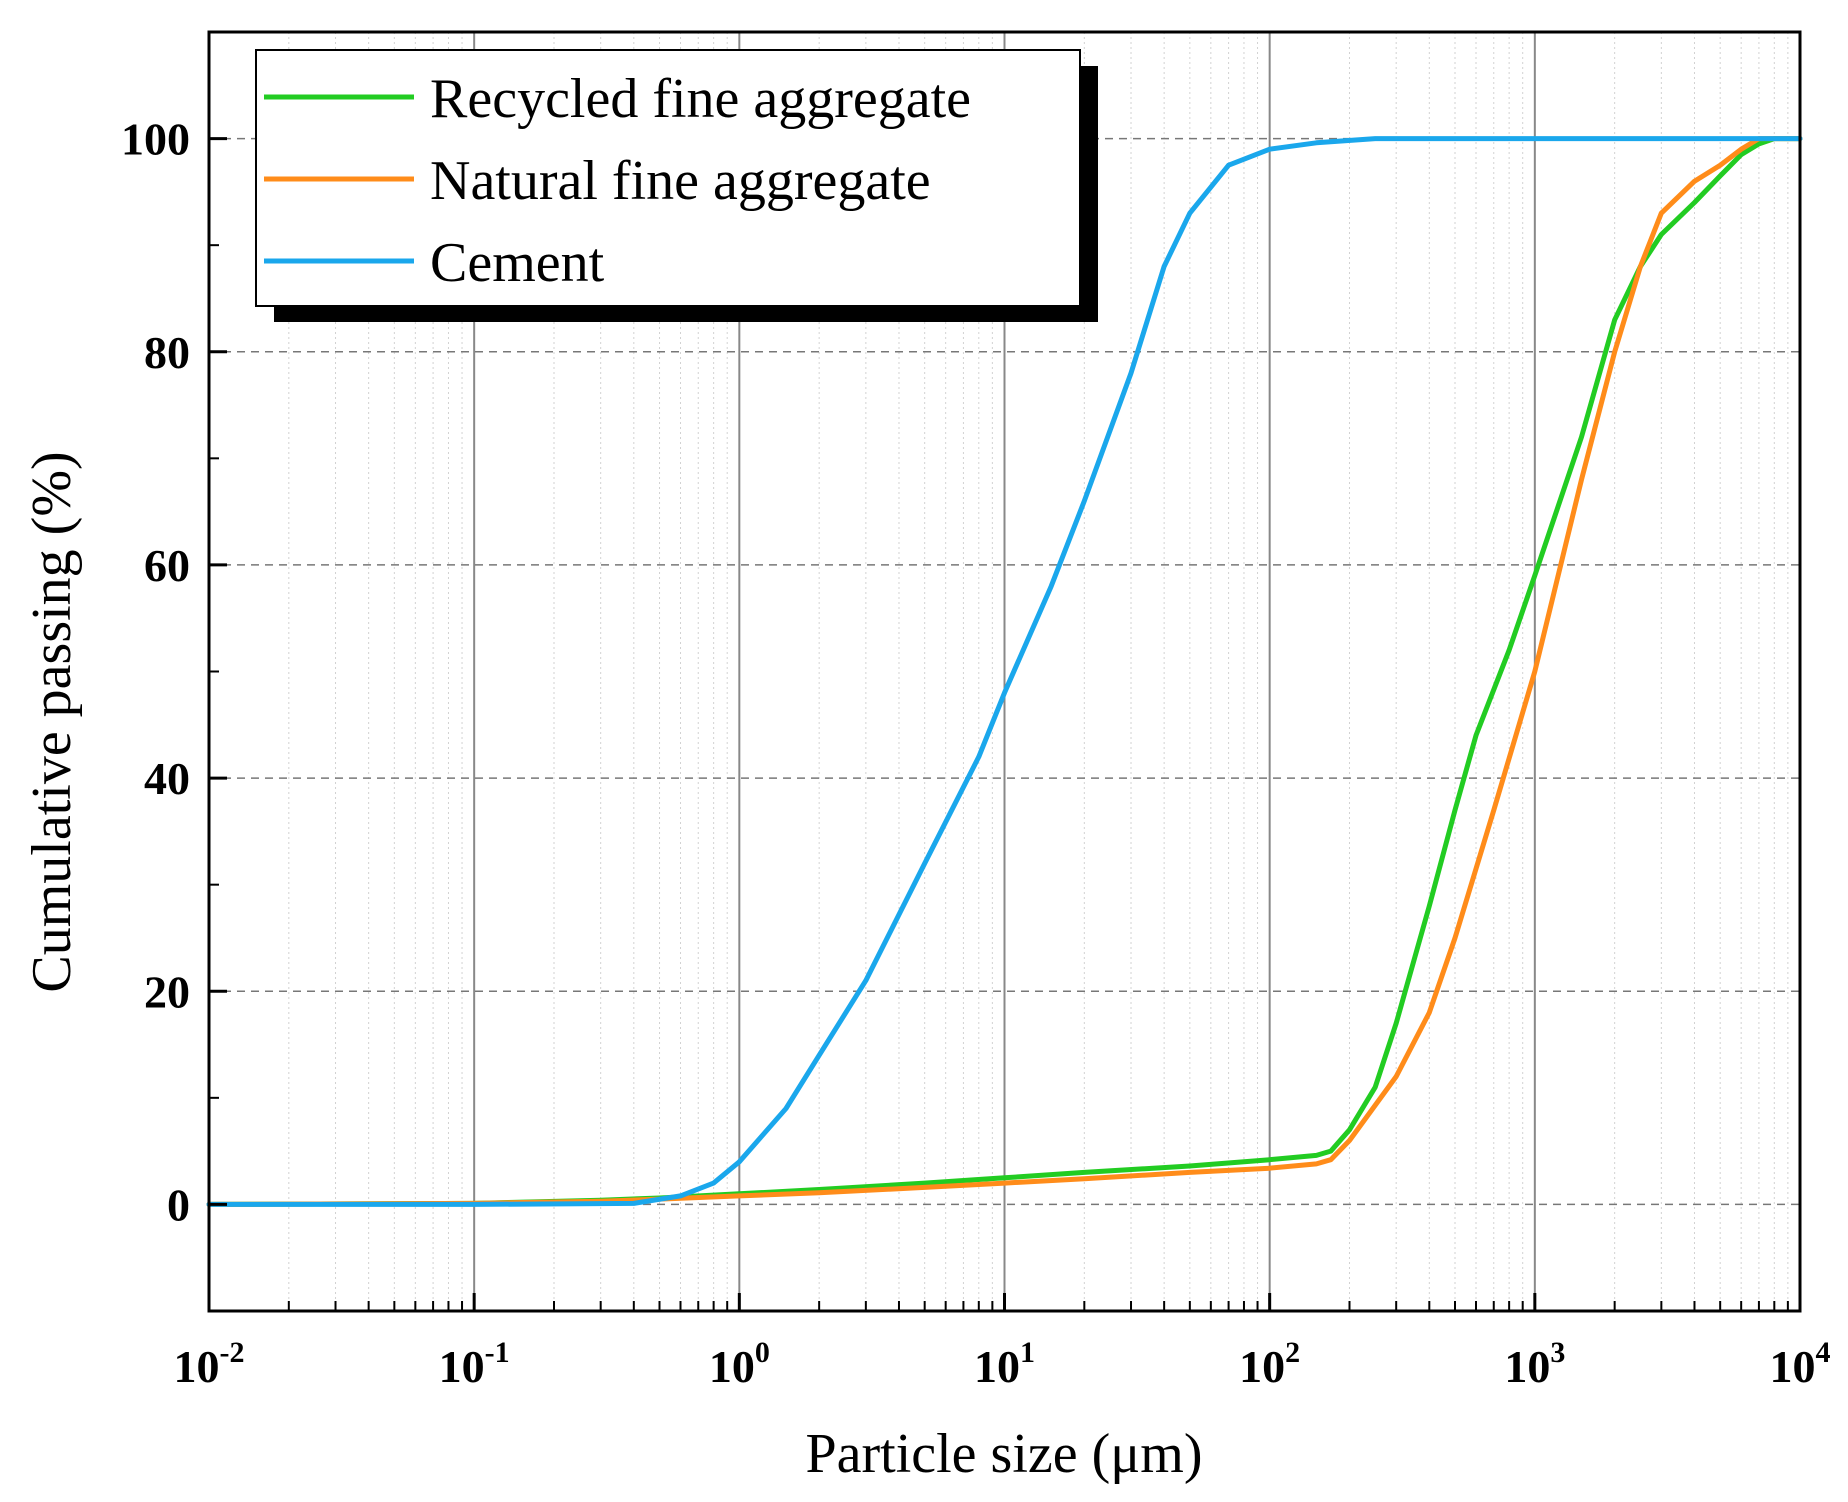 This screenshot has height=1502, width=1848. I want to click on x-tick-label: 10⁻², so click(209, 1364).